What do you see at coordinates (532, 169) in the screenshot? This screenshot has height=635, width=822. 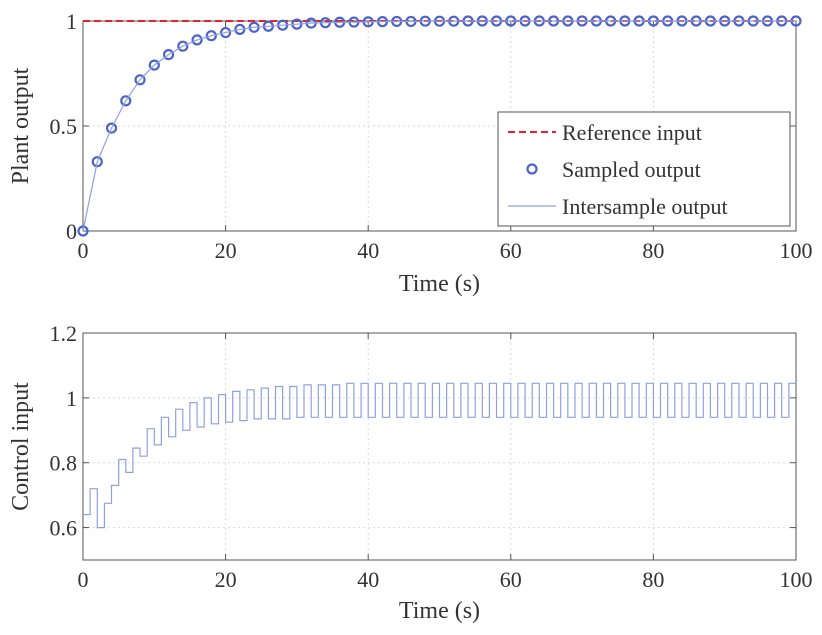 I see `legend-swatch-sampled` at bounding box center [532, 169].